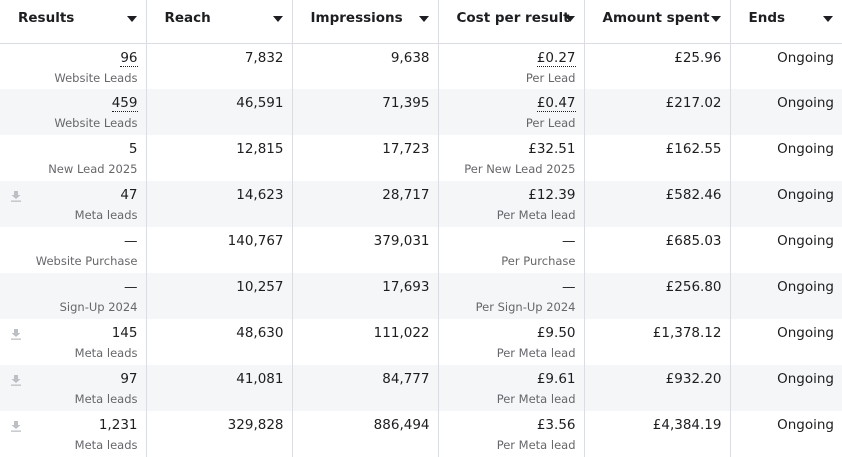 Image resolution: width=842 pixels, height=457 pixels. I want to click on cost-type: Per New Lead 2025, so click(520, 169).